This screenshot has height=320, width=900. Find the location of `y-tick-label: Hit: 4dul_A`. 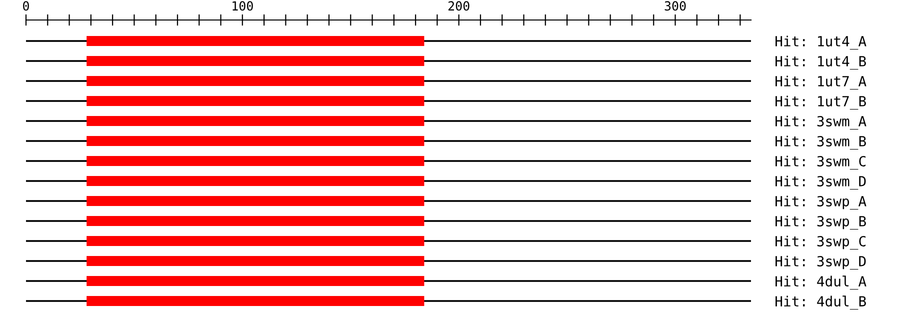

y-tick-label: Hit: 4dul_A is located at coordinates (821, 283).